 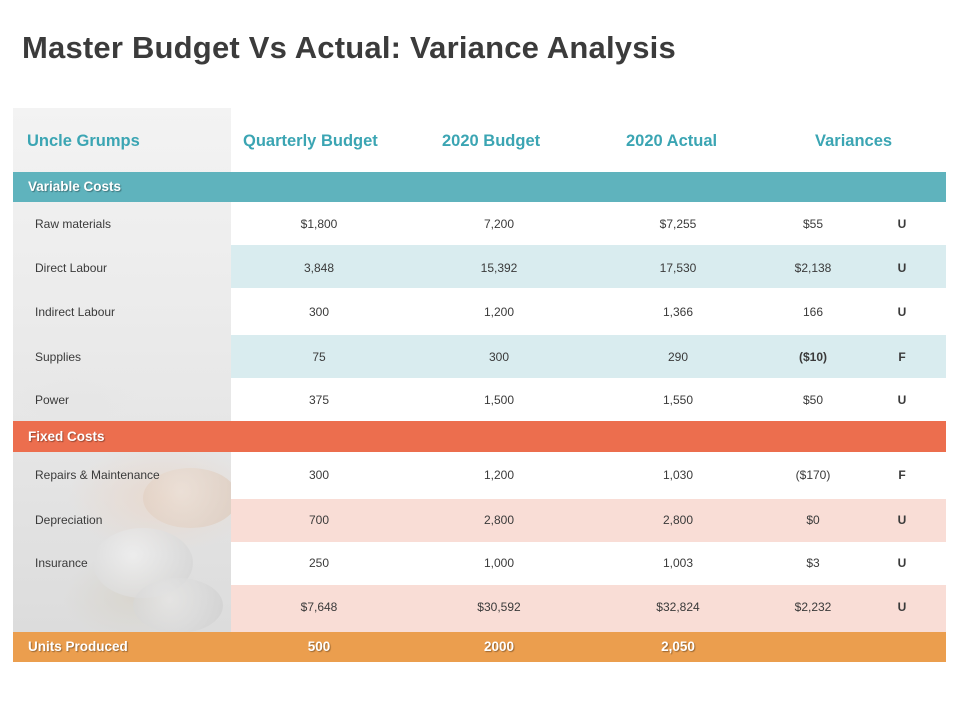 What do you see at coordinates (678, 224) in the screenshot?
I see `cell-actual: $7,255` at bounding box center [678, 224].